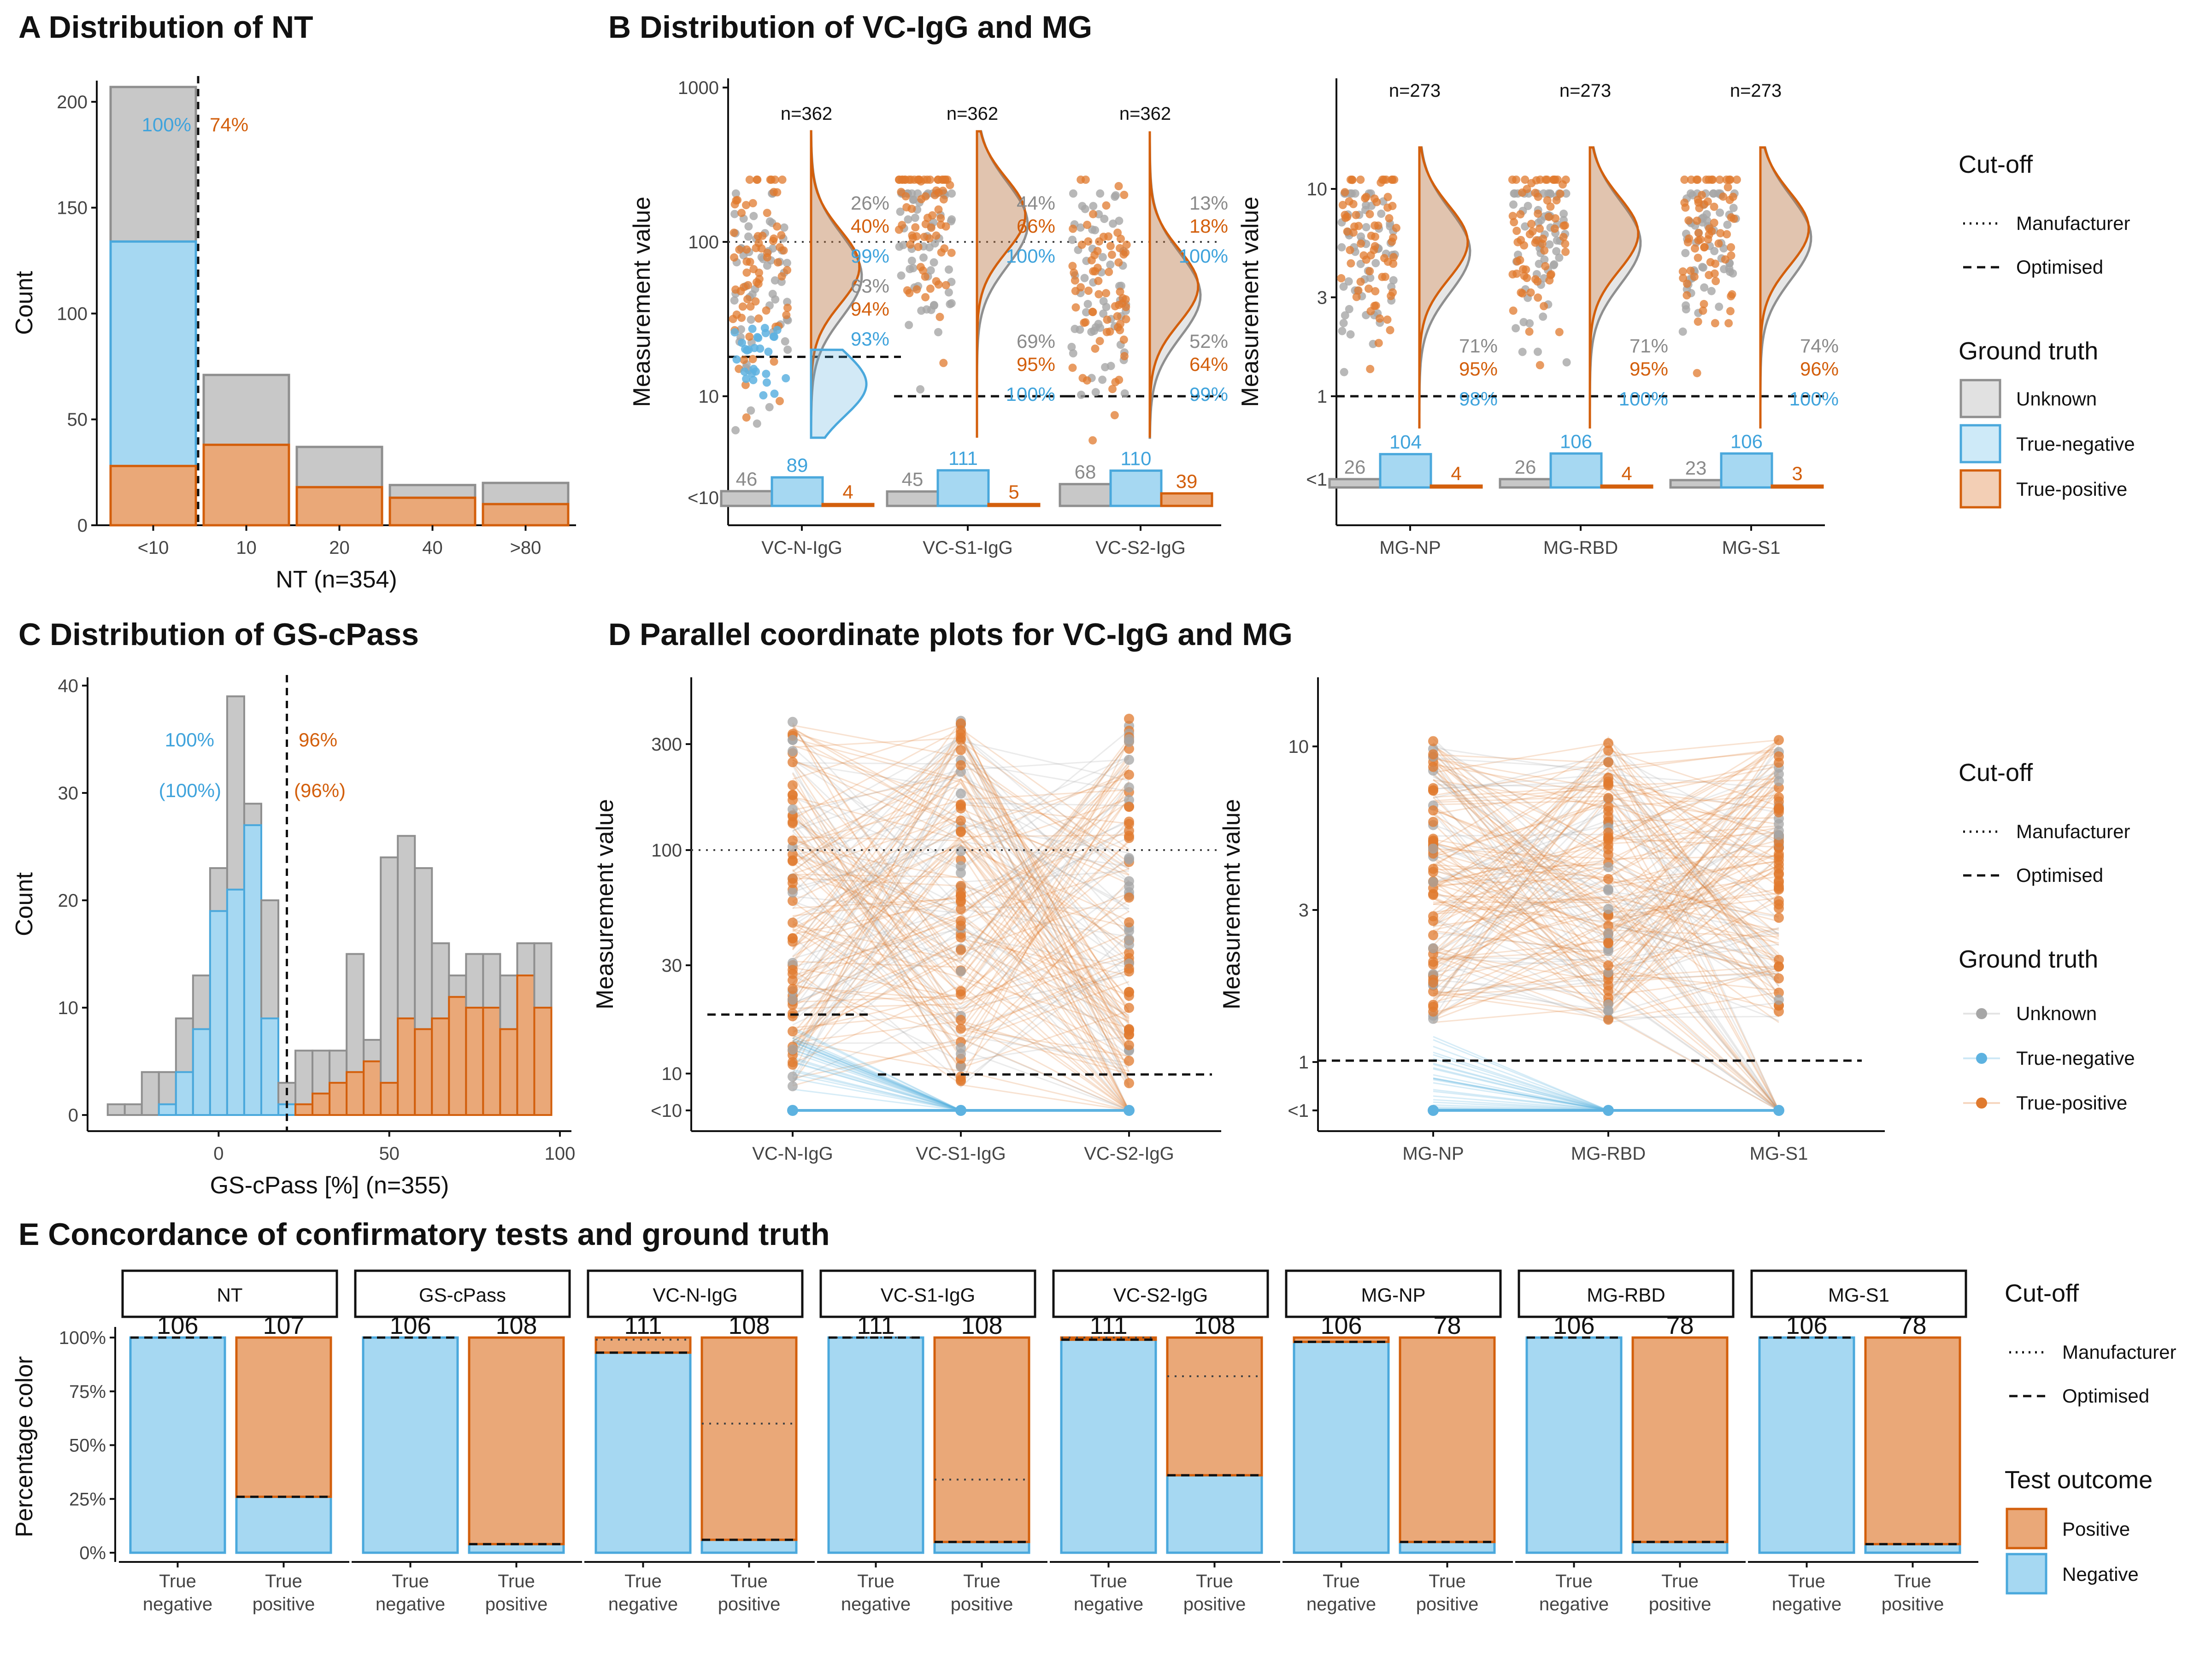 This screenshot has height=1661, width=2212. I want to click on legend-ground-truth-title: Ground truth, so click(2028, 351).